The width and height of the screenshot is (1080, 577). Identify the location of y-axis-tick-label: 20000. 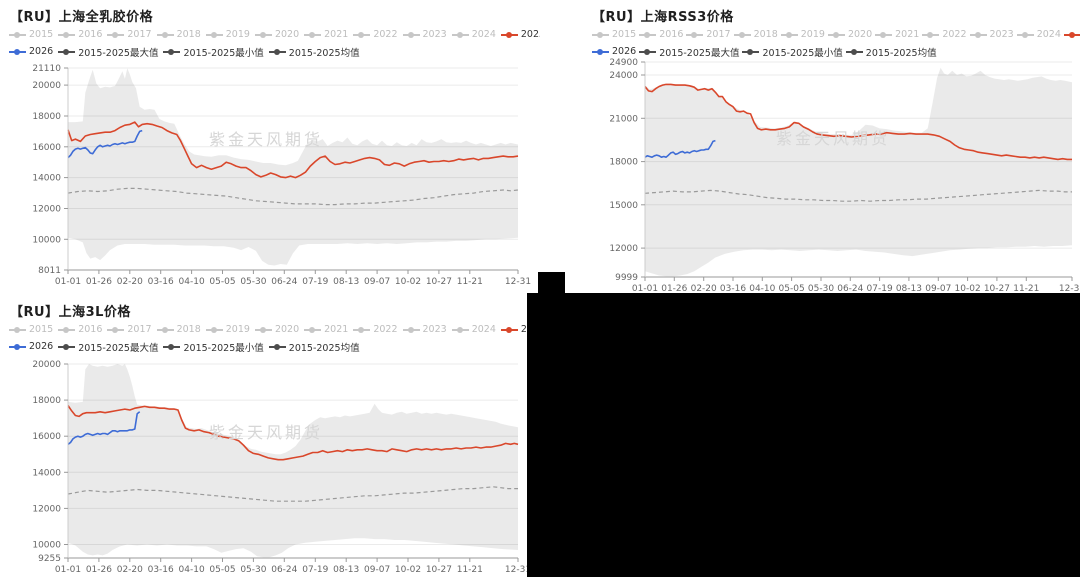
(46, 365).